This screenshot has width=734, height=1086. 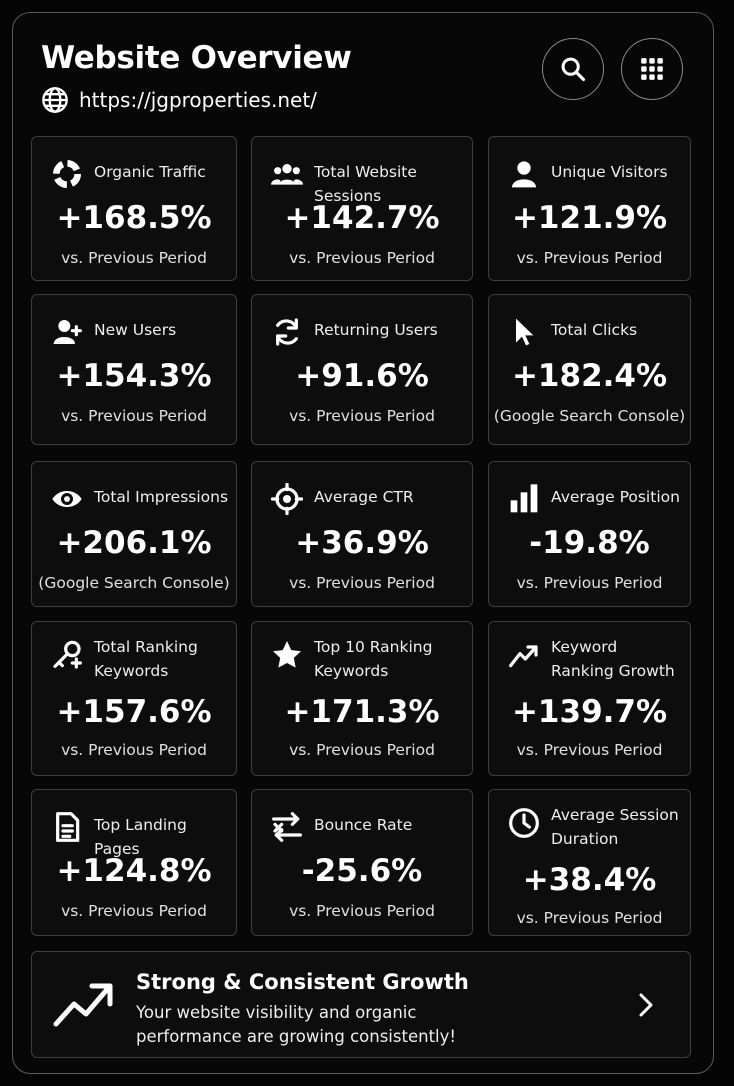 What do you see at coordinates (594, 330) in the screenshot?
I see `metric-label: Total Clicks` at bounding box center [594, 330].